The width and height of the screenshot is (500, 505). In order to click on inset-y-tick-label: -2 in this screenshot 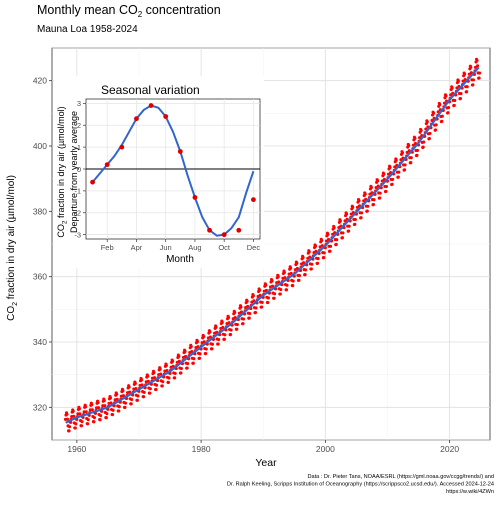, I will do `click(77, 213)`.